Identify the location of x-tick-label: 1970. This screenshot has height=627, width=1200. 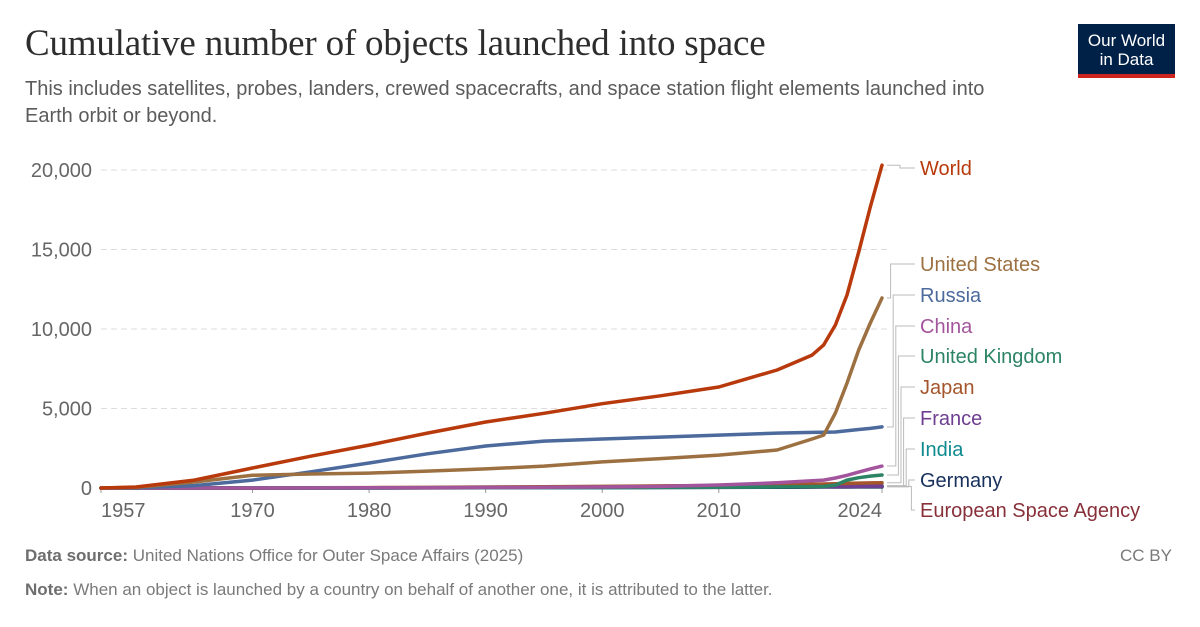
(252, 511).